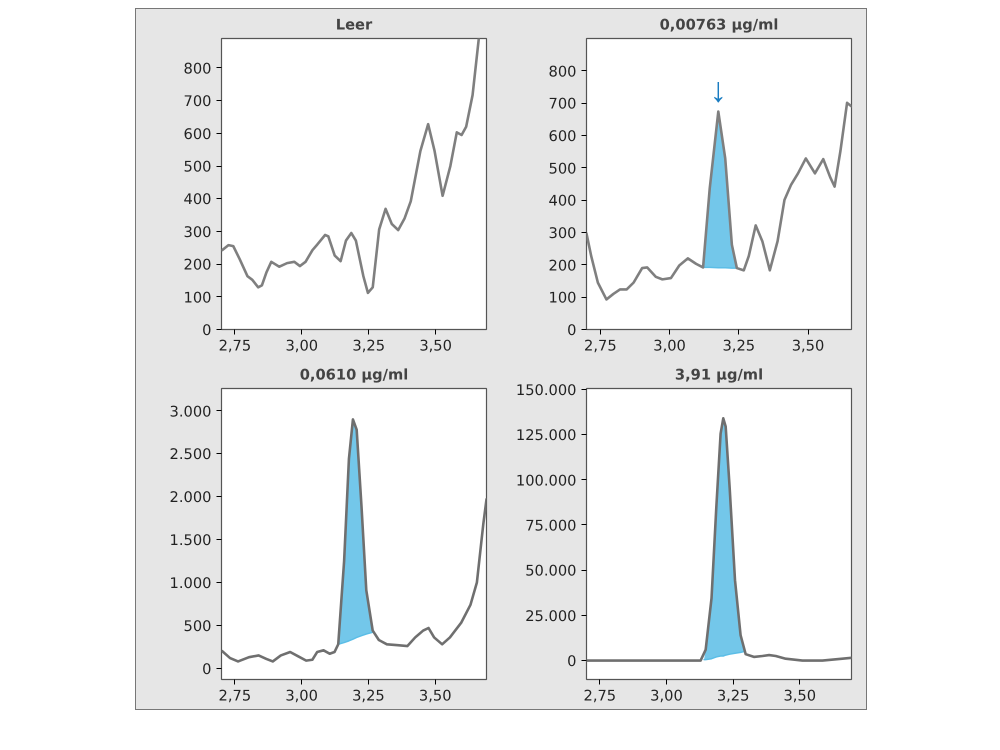 The width and height of the screenshot is (1000, 750). What do you see at coordinates (191, 455) in the screenshot?
I see `y-tick-label: 2.500` at bounding box center [191, 455].